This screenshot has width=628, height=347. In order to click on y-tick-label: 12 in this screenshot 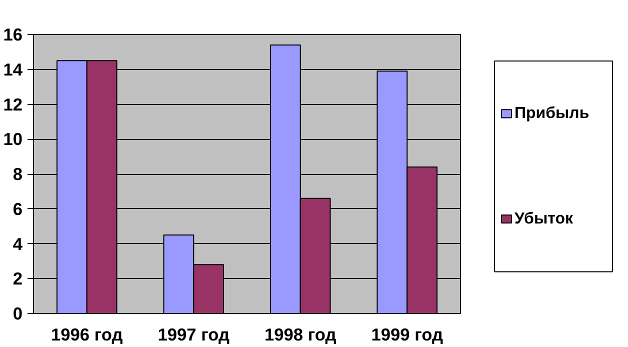, I will do `click(13, 104)`.